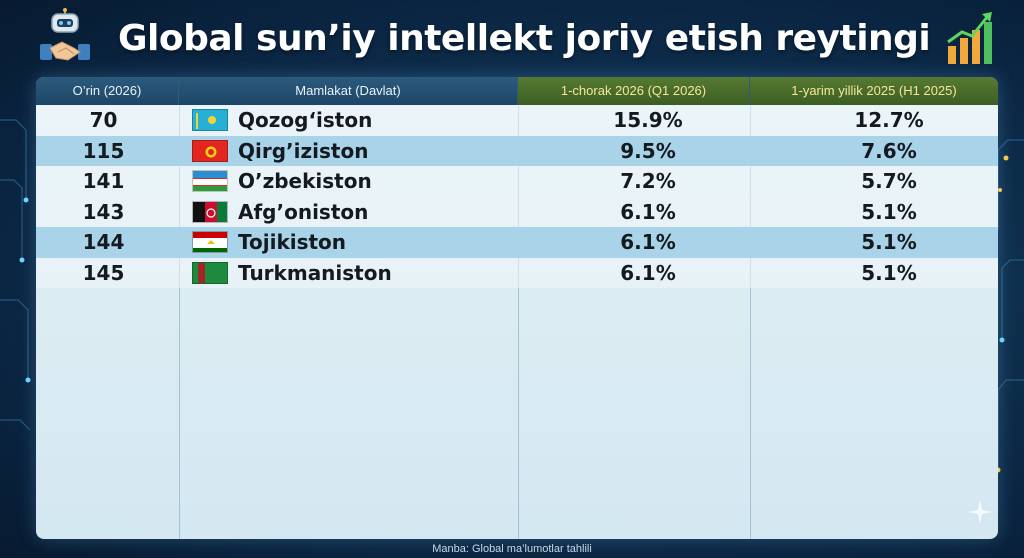 This screenshot has height=558, width=1024. Describe the element at coordinates (103, 242) in the screenshot. I see `rank-cell: 144` at that location.